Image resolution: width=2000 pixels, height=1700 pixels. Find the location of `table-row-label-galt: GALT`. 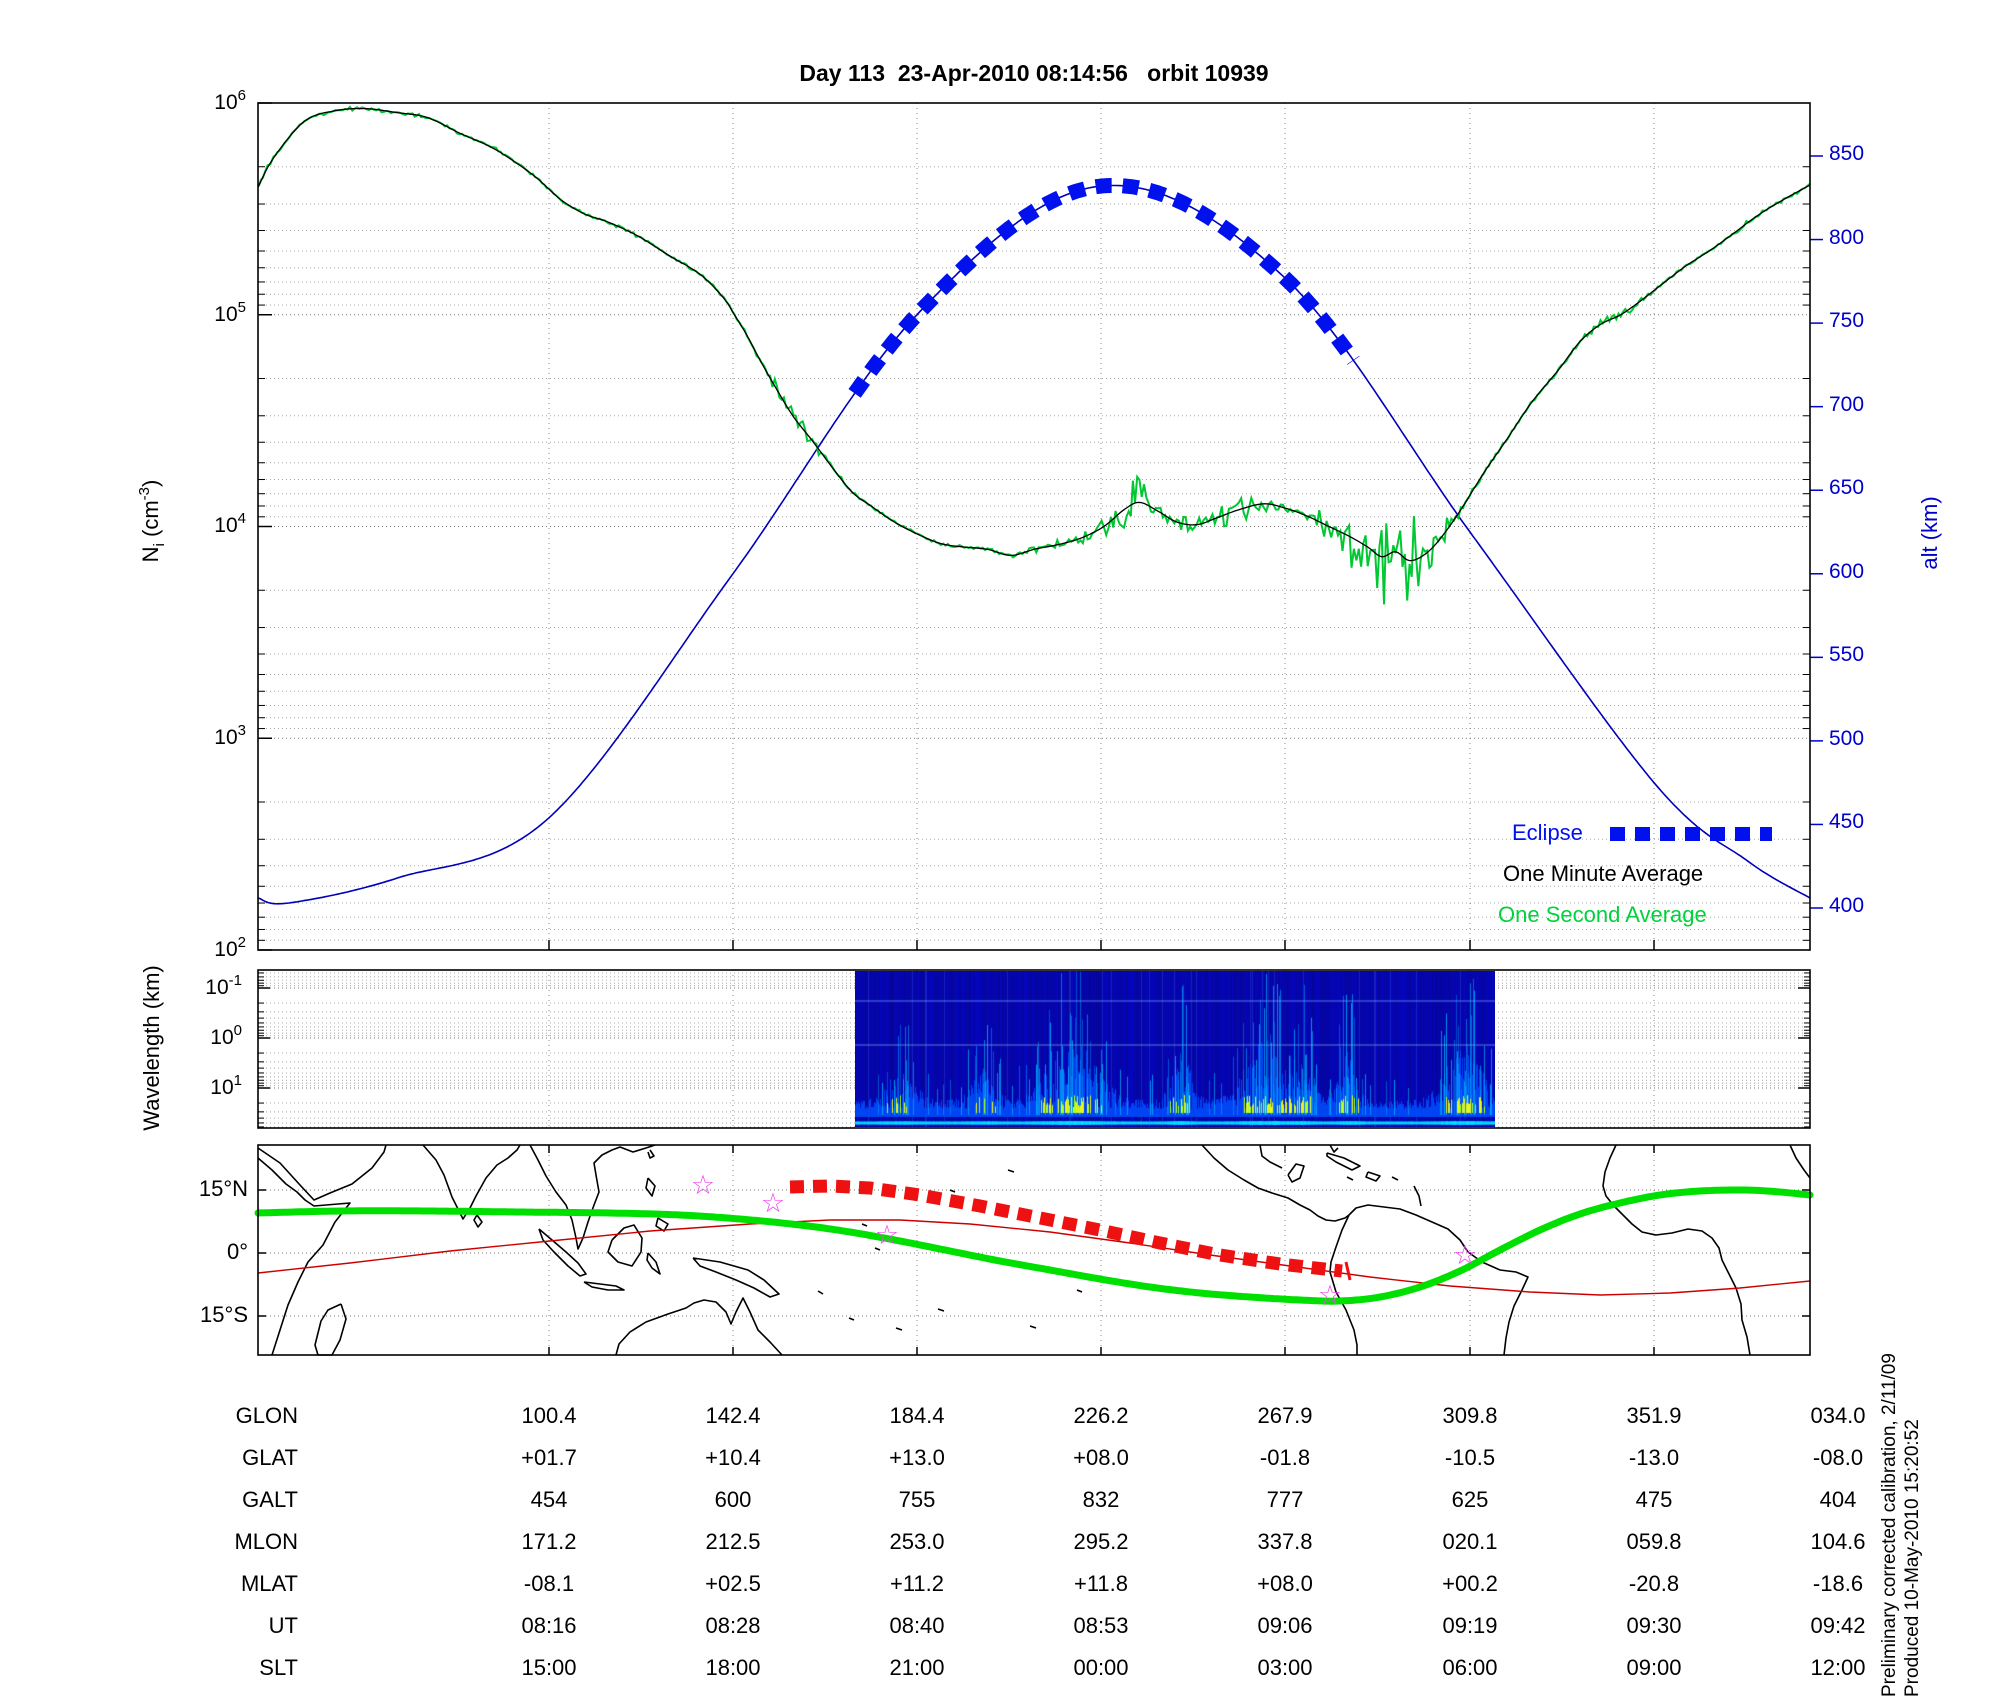

table-row-label-galt: GALT is located at coordinates (270, 1499).